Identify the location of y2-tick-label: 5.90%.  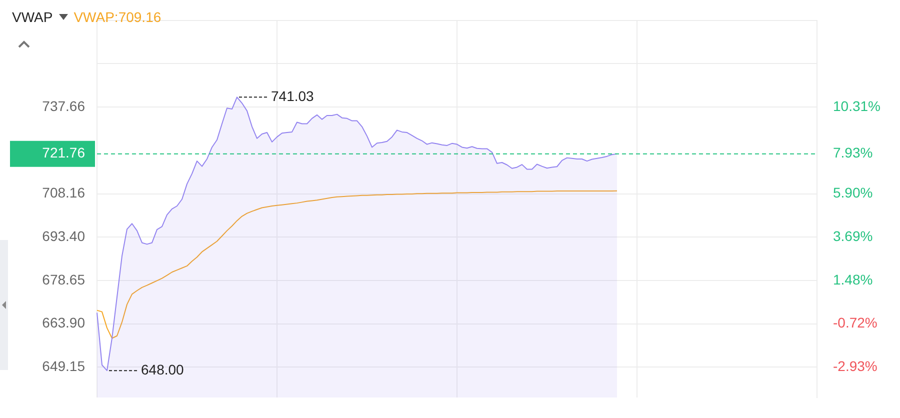
(853, 192).